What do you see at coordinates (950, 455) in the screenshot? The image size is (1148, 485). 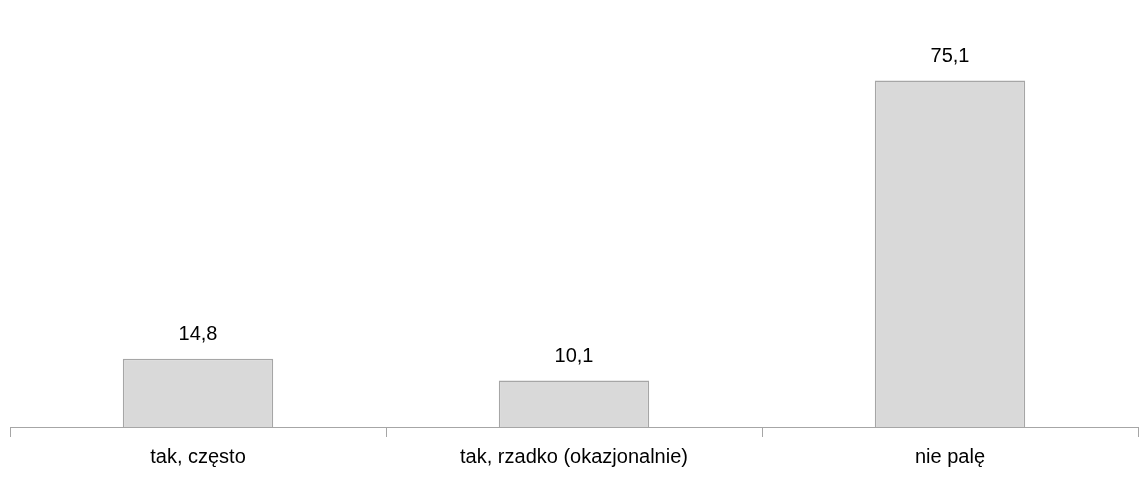 I see `x-tick-label: nie palę` at bounding box center [950, 455].